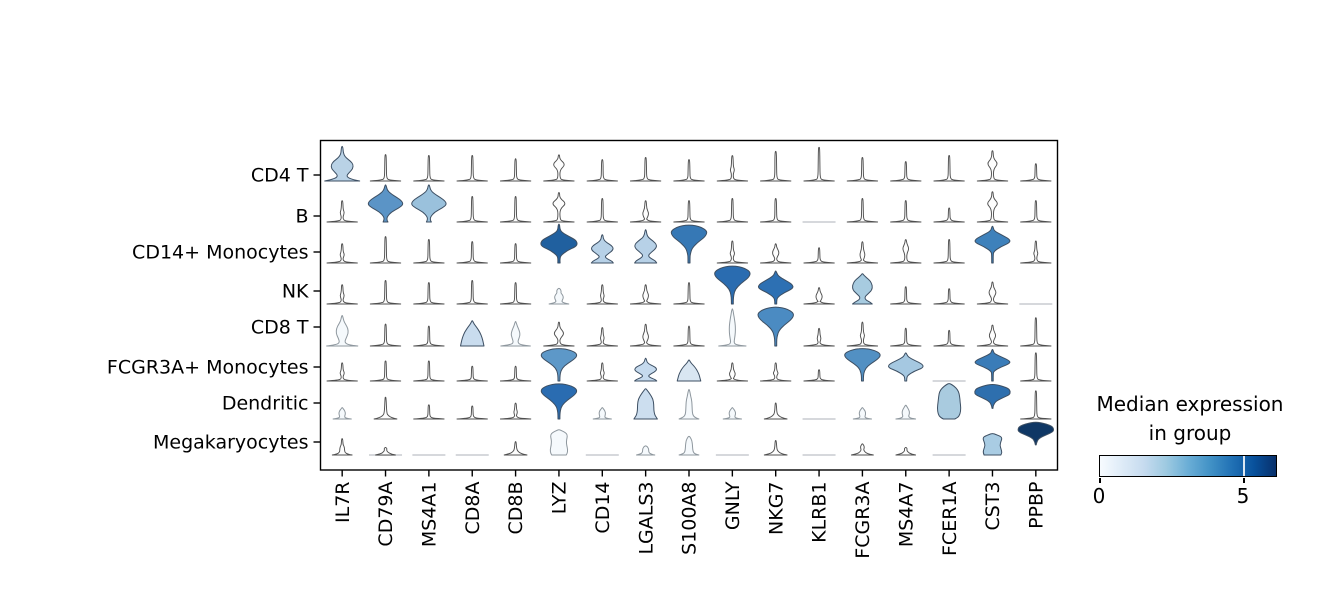 The width and height of the screenshot is (1325, 615). What do you see at coordinates (733, 505) in the screenshot?
I see `x-axis-label-gnly: GNLY` at bounding box center [733, 505].